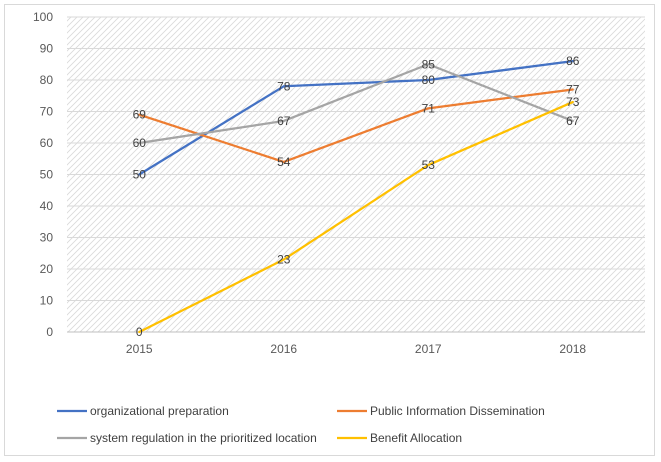  What do you see at coordinates (283, 349) in the screenshot?
I see `x-tick-label: 2016` at bounding box center [283, 349].